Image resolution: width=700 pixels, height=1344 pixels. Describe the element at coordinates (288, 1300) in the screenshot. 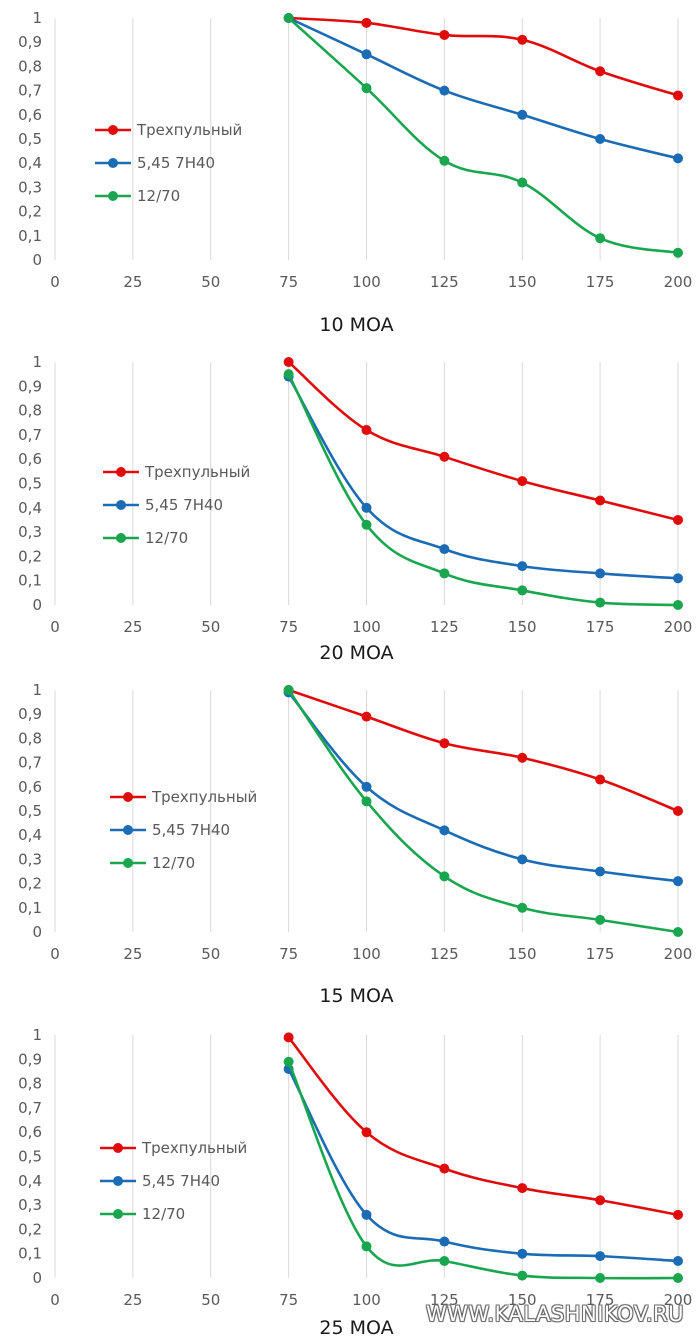

I see `x-tick-label: 75` at that location.